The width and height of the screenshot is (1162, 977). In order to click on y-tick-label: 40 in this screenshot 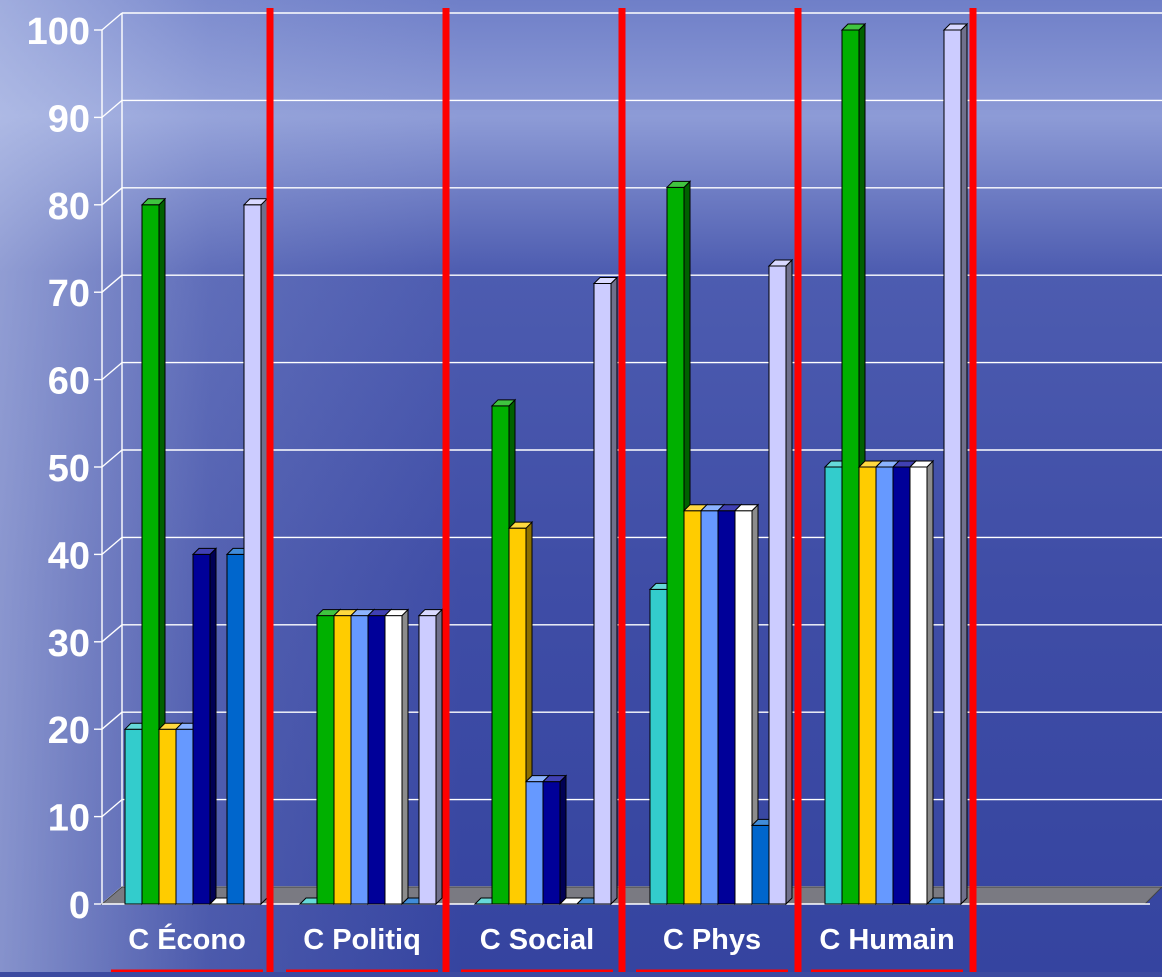, I will do `click(69, 556)`.